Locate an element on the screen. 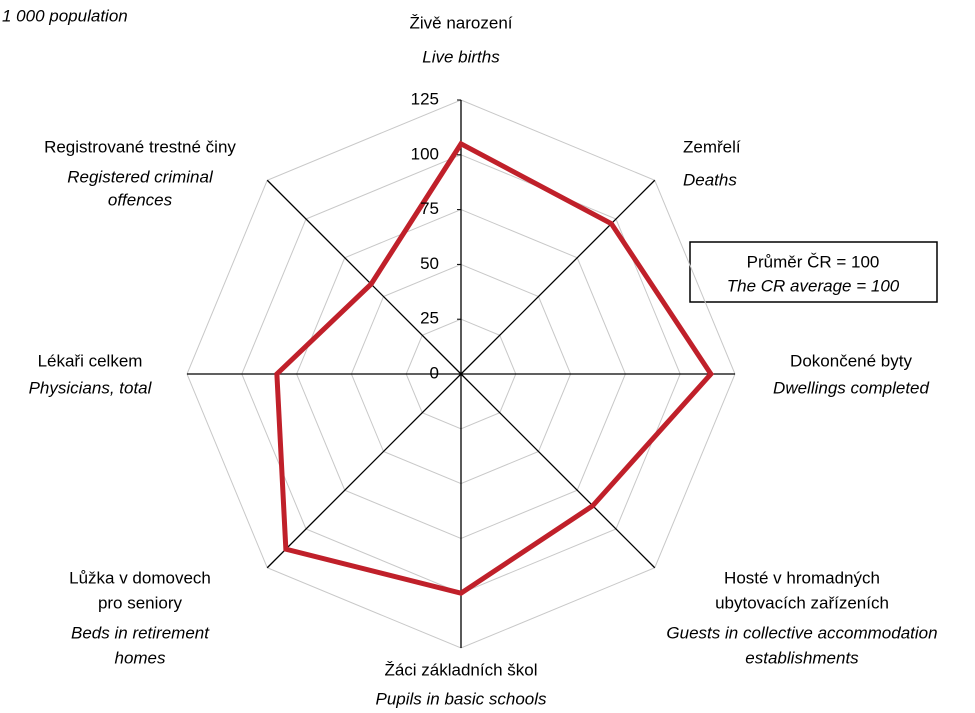  chart-title: 1 000 population is located at coordinates (65, 15).